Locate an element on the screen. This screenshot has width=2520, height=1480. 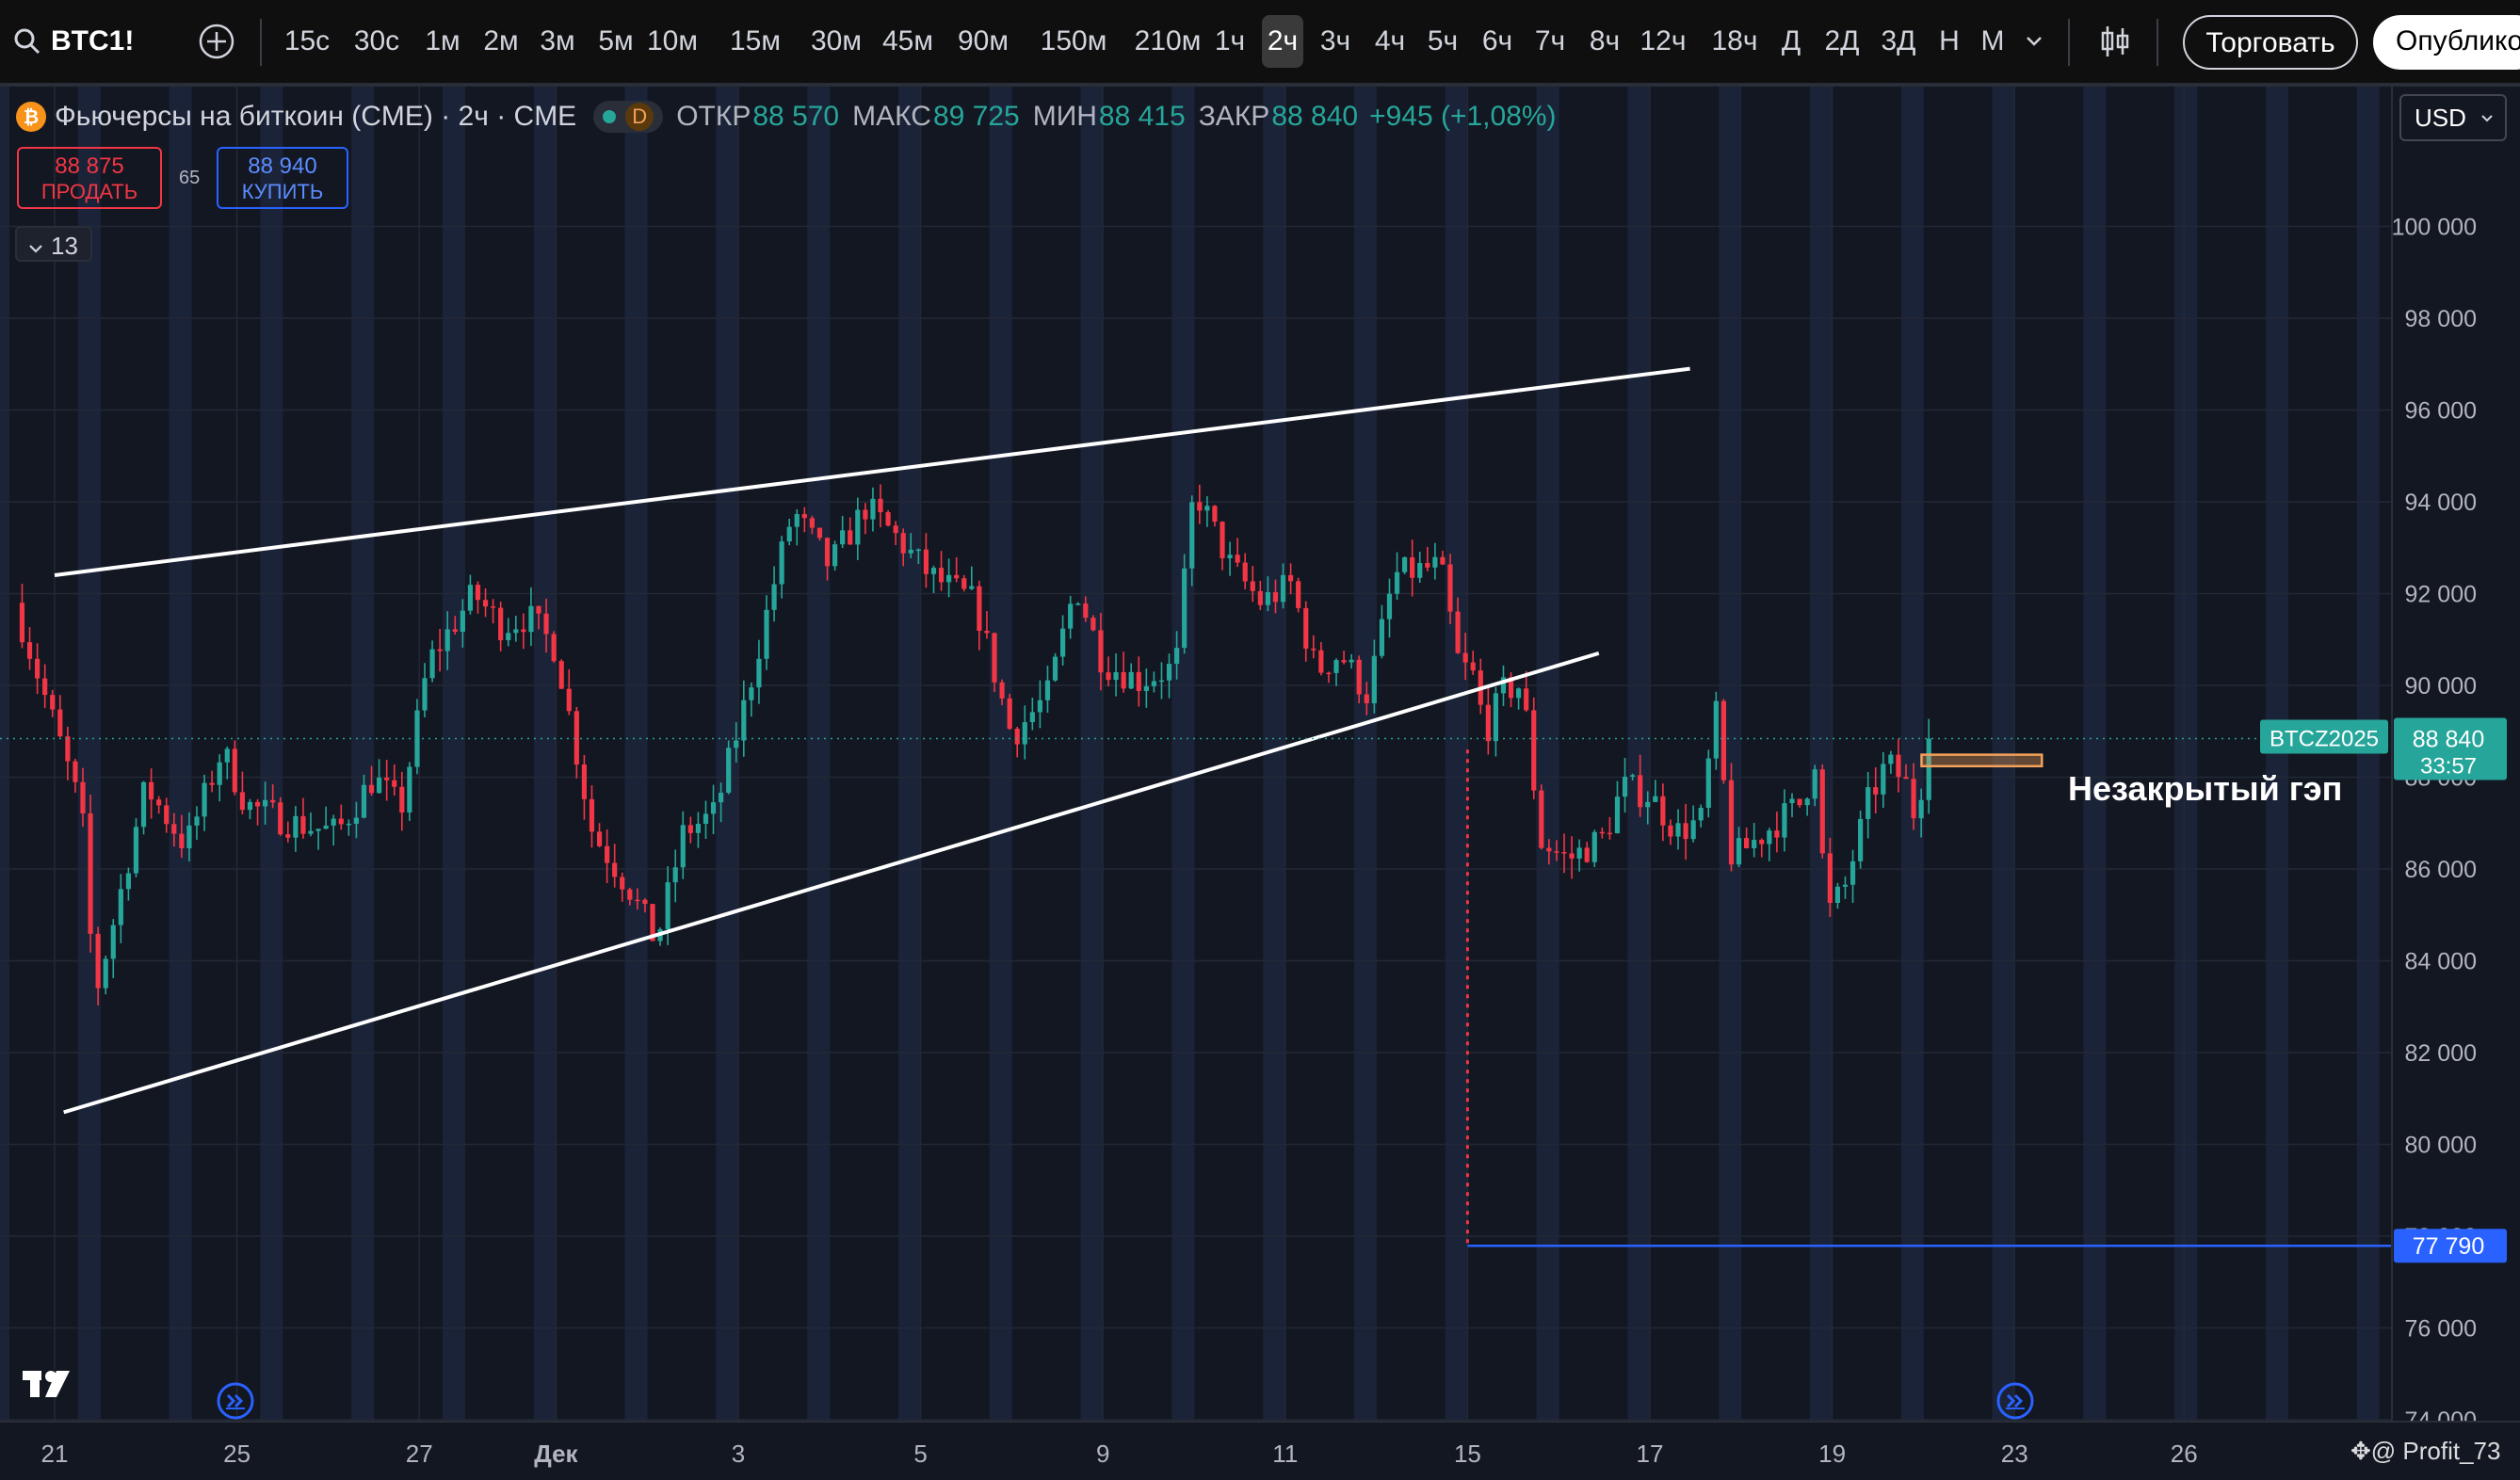
status-badge: D is located at coordinates (628, 117).